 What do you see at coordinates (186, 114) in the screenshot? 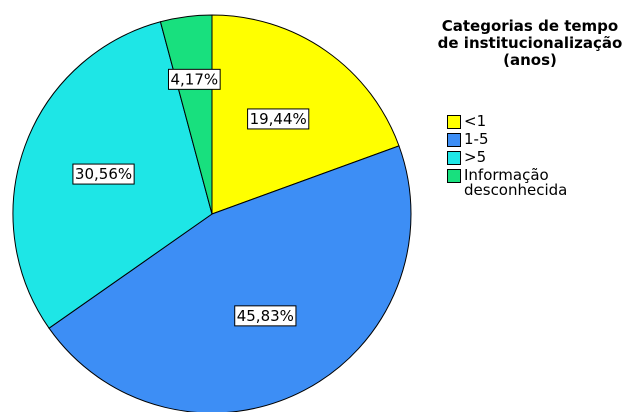
I see `pie-slice` at bounding box center [186, 114].